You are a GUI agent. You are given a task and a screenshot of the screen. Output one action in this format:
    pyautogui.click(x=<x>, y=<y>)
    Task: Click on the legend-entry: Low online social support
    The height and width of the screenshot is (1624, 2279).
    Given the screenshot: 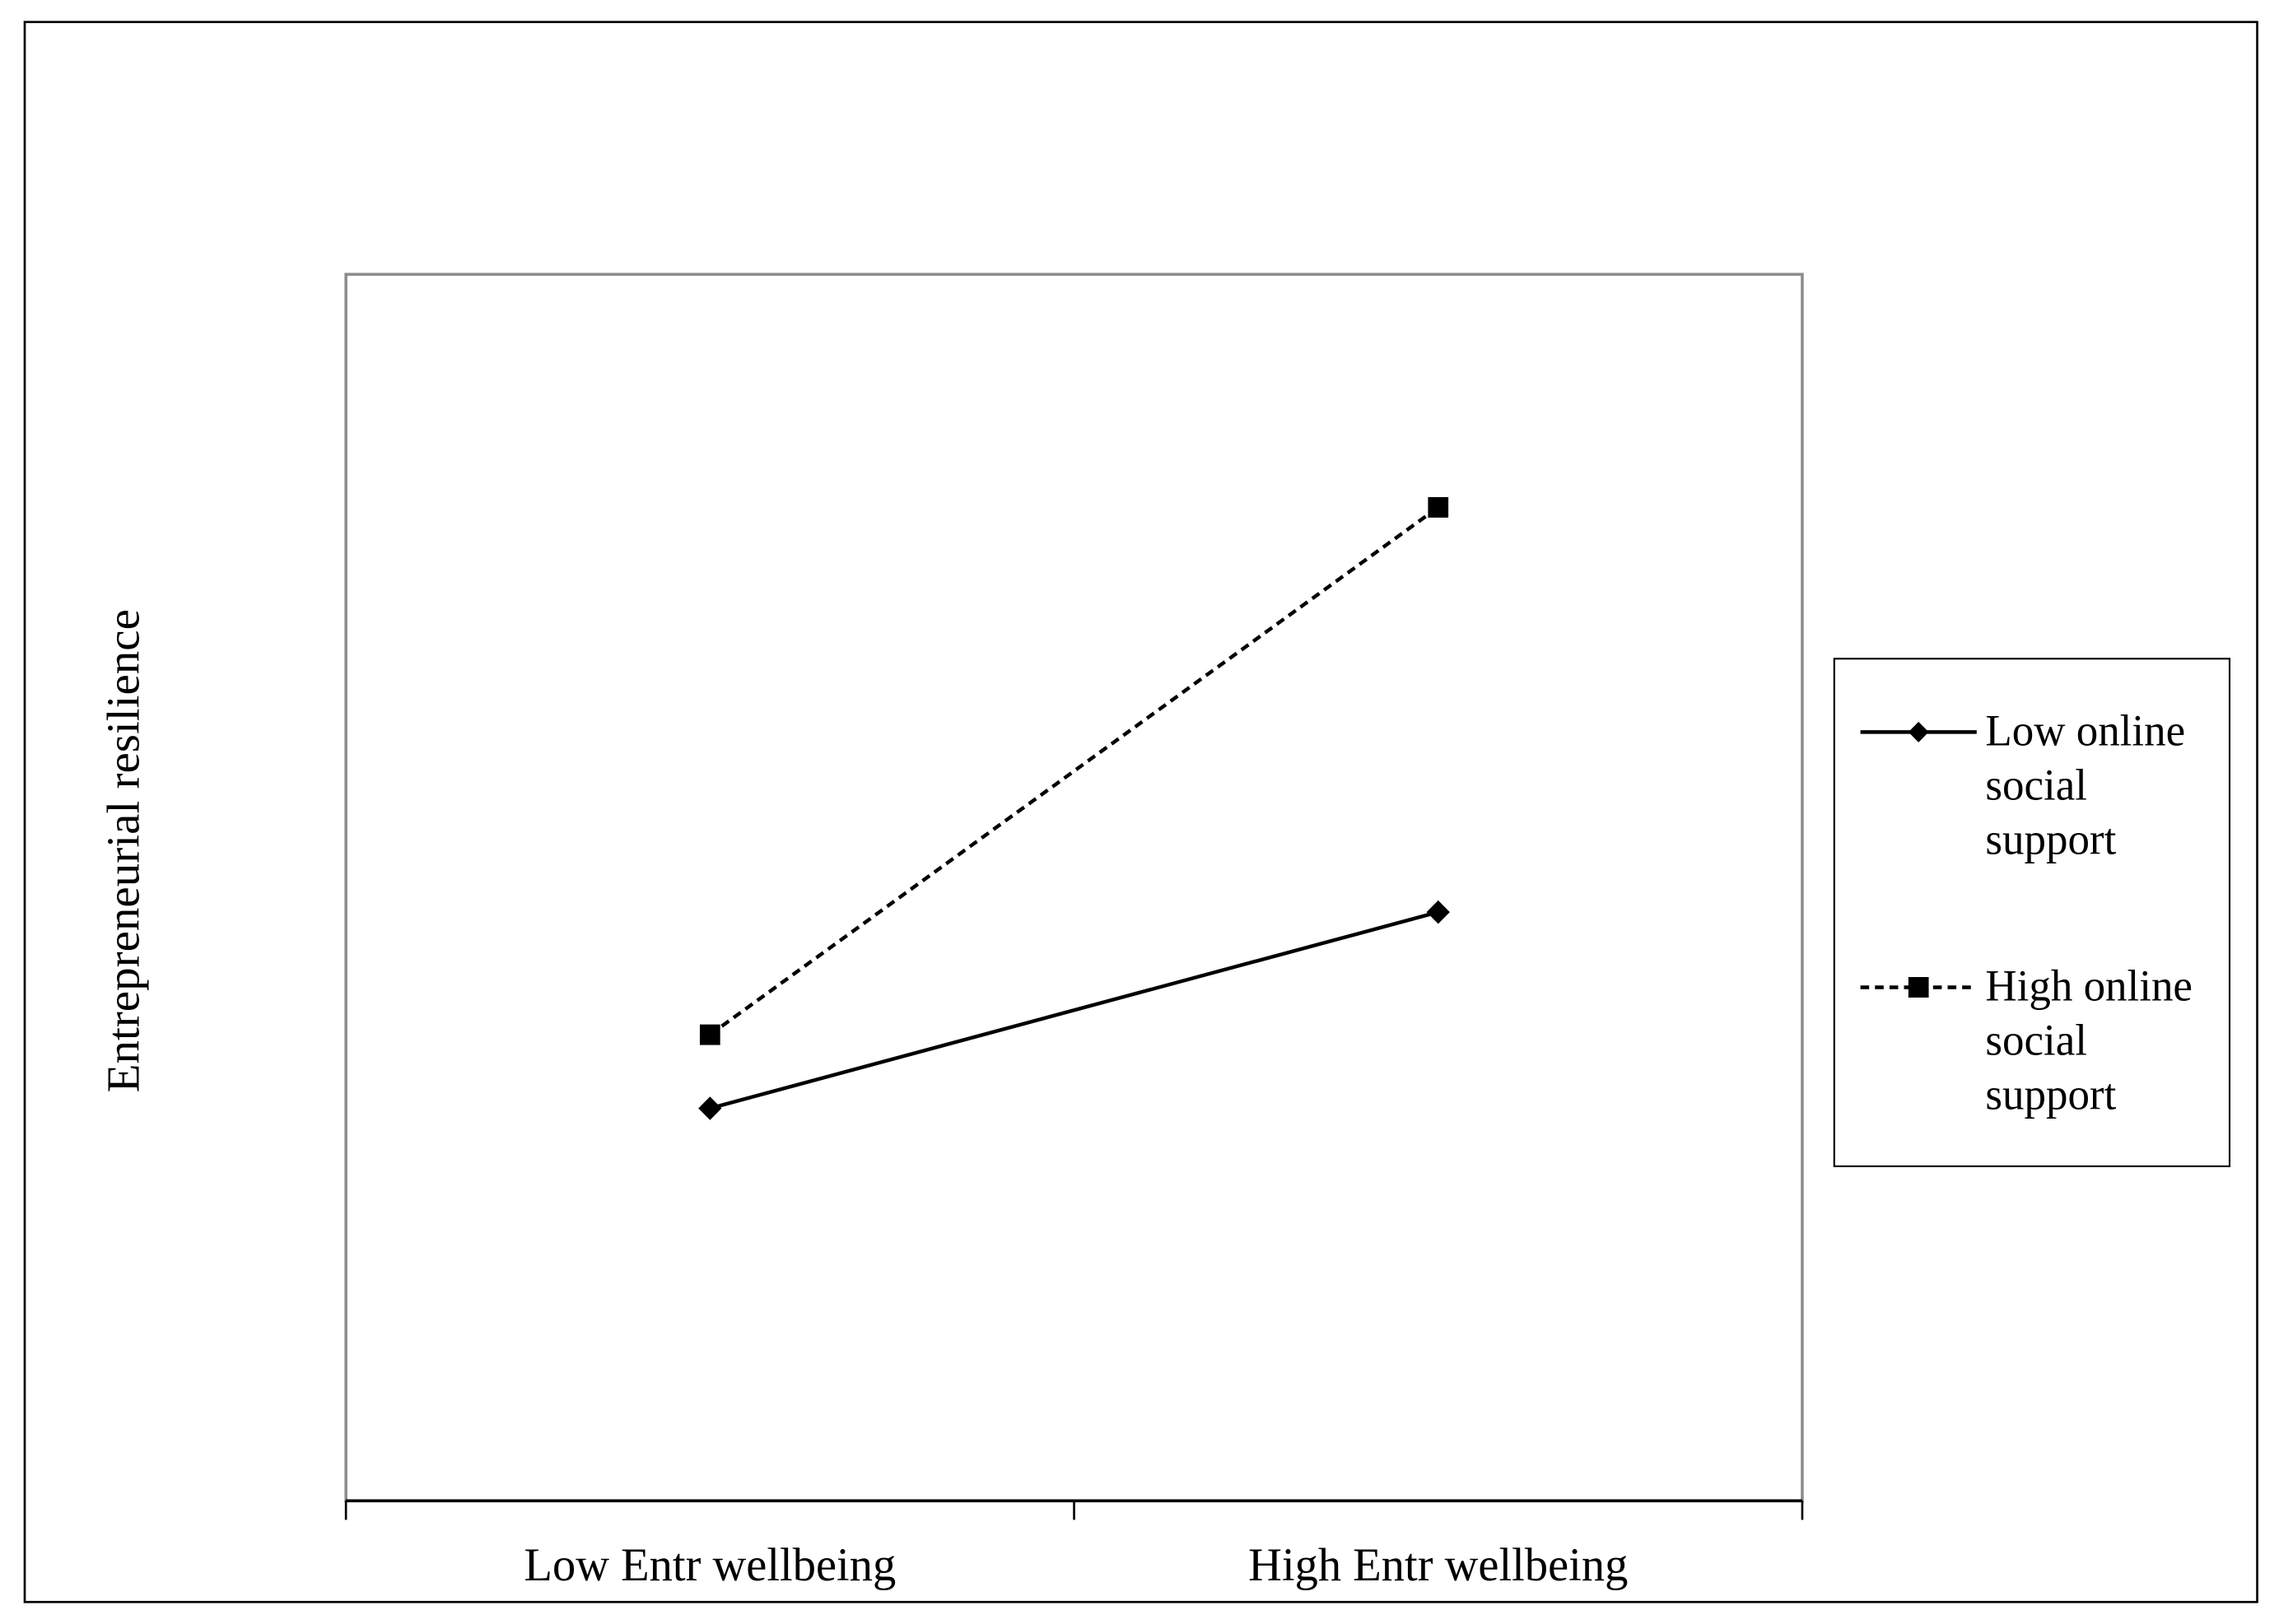 What is the action you would take?
    pyautogui.click(x=2086, y=785)
    